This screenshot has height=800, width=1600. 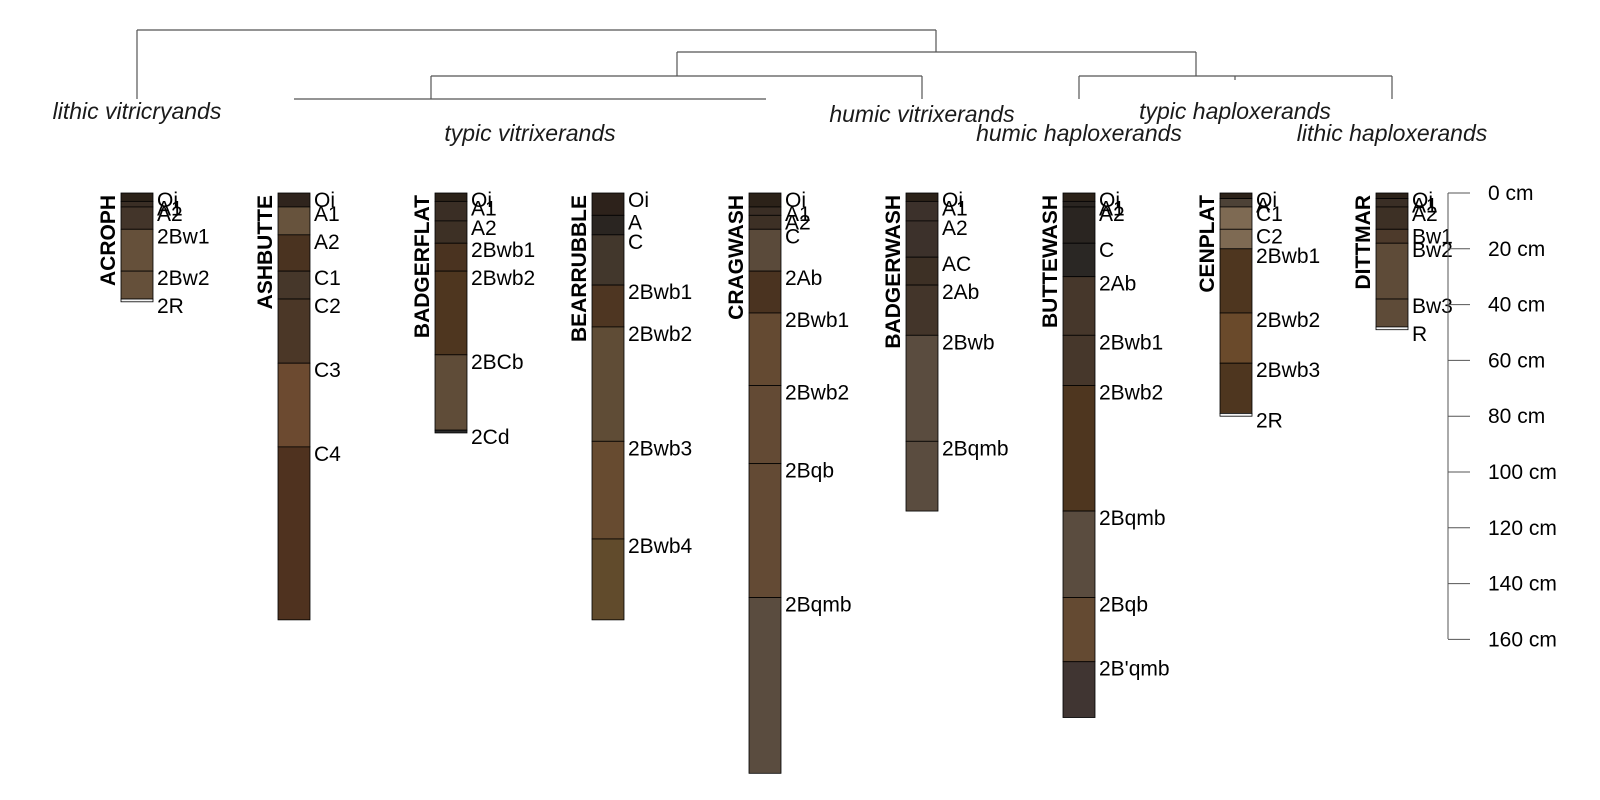 I want to click on depth-tick-label: 140 cm, so click(x=1522, y=584).